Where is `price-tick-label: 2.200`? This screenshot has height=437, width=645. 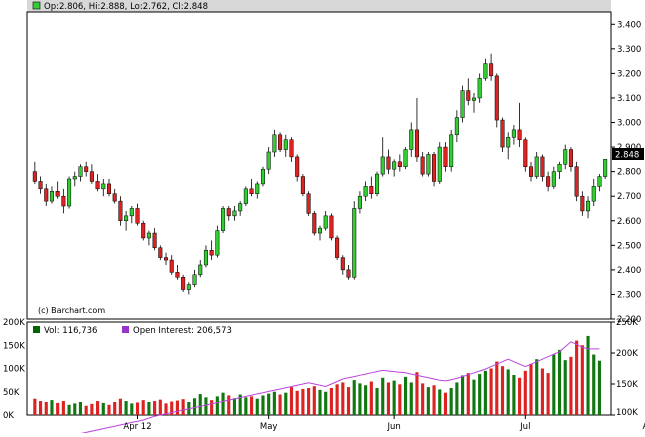
price-tick-label: 2.200 is located at coordinates (629, 320).